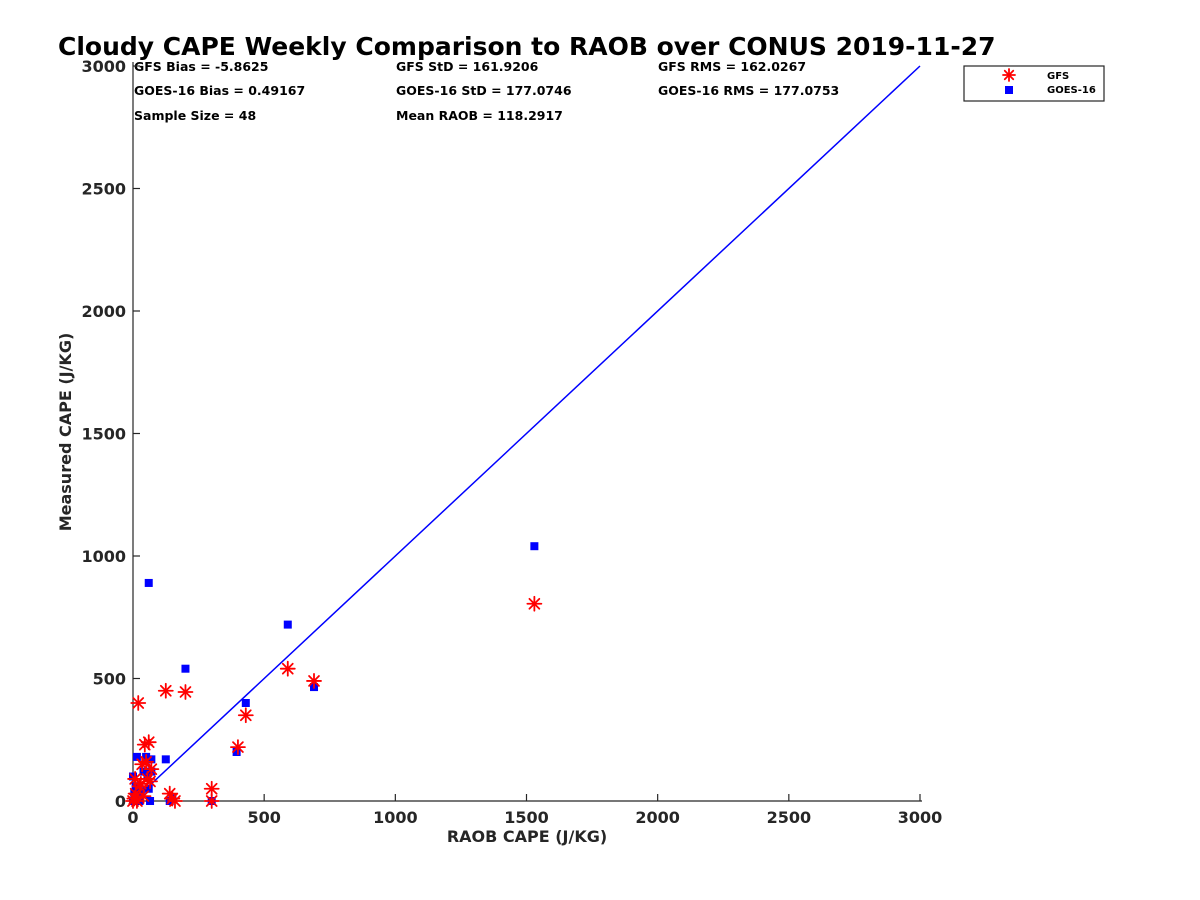  I want to click on stat-sample-size: Sample Size = 48, so click(195, 115).